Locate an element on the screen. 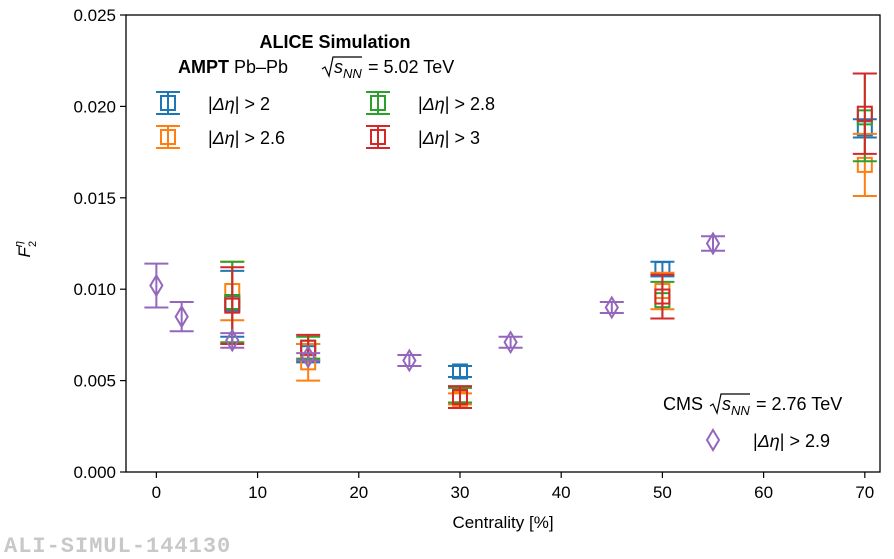 This screenshot has width=894, height=559. x-axis-label: Centrality [%] is located at coordinates (502, 522).